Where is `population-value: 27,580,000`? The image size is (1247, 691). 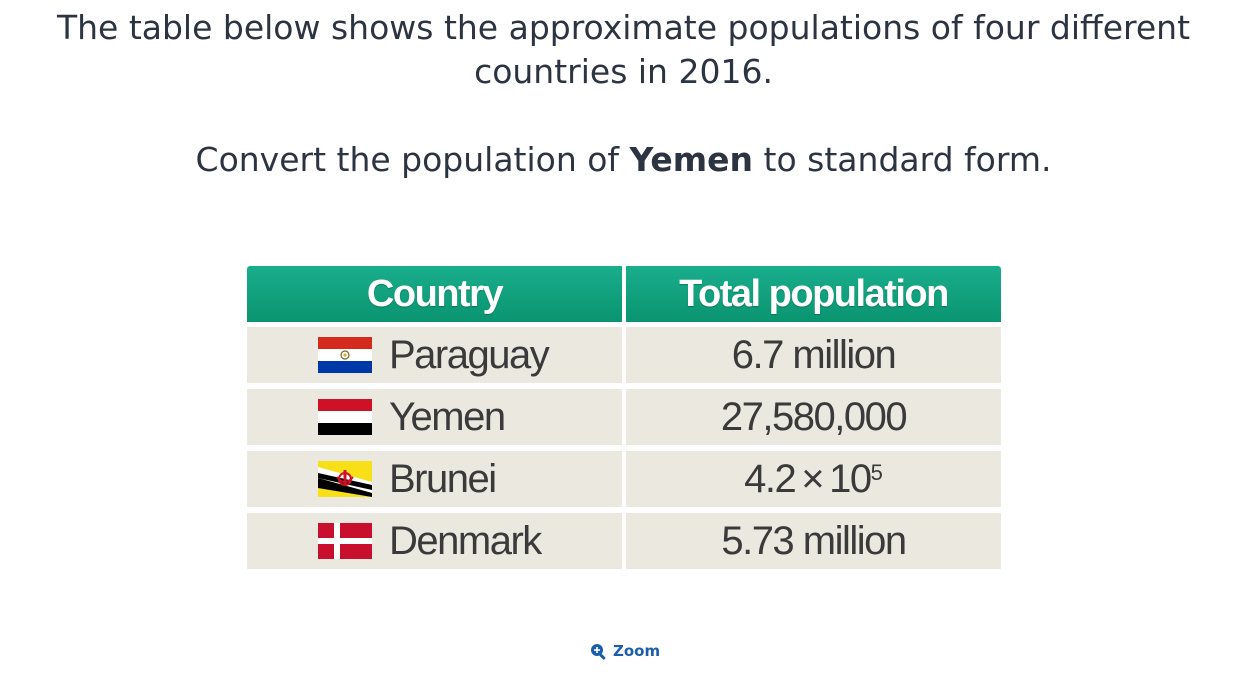 population-value: 27,580,000 is located at coordinates (813, 417).